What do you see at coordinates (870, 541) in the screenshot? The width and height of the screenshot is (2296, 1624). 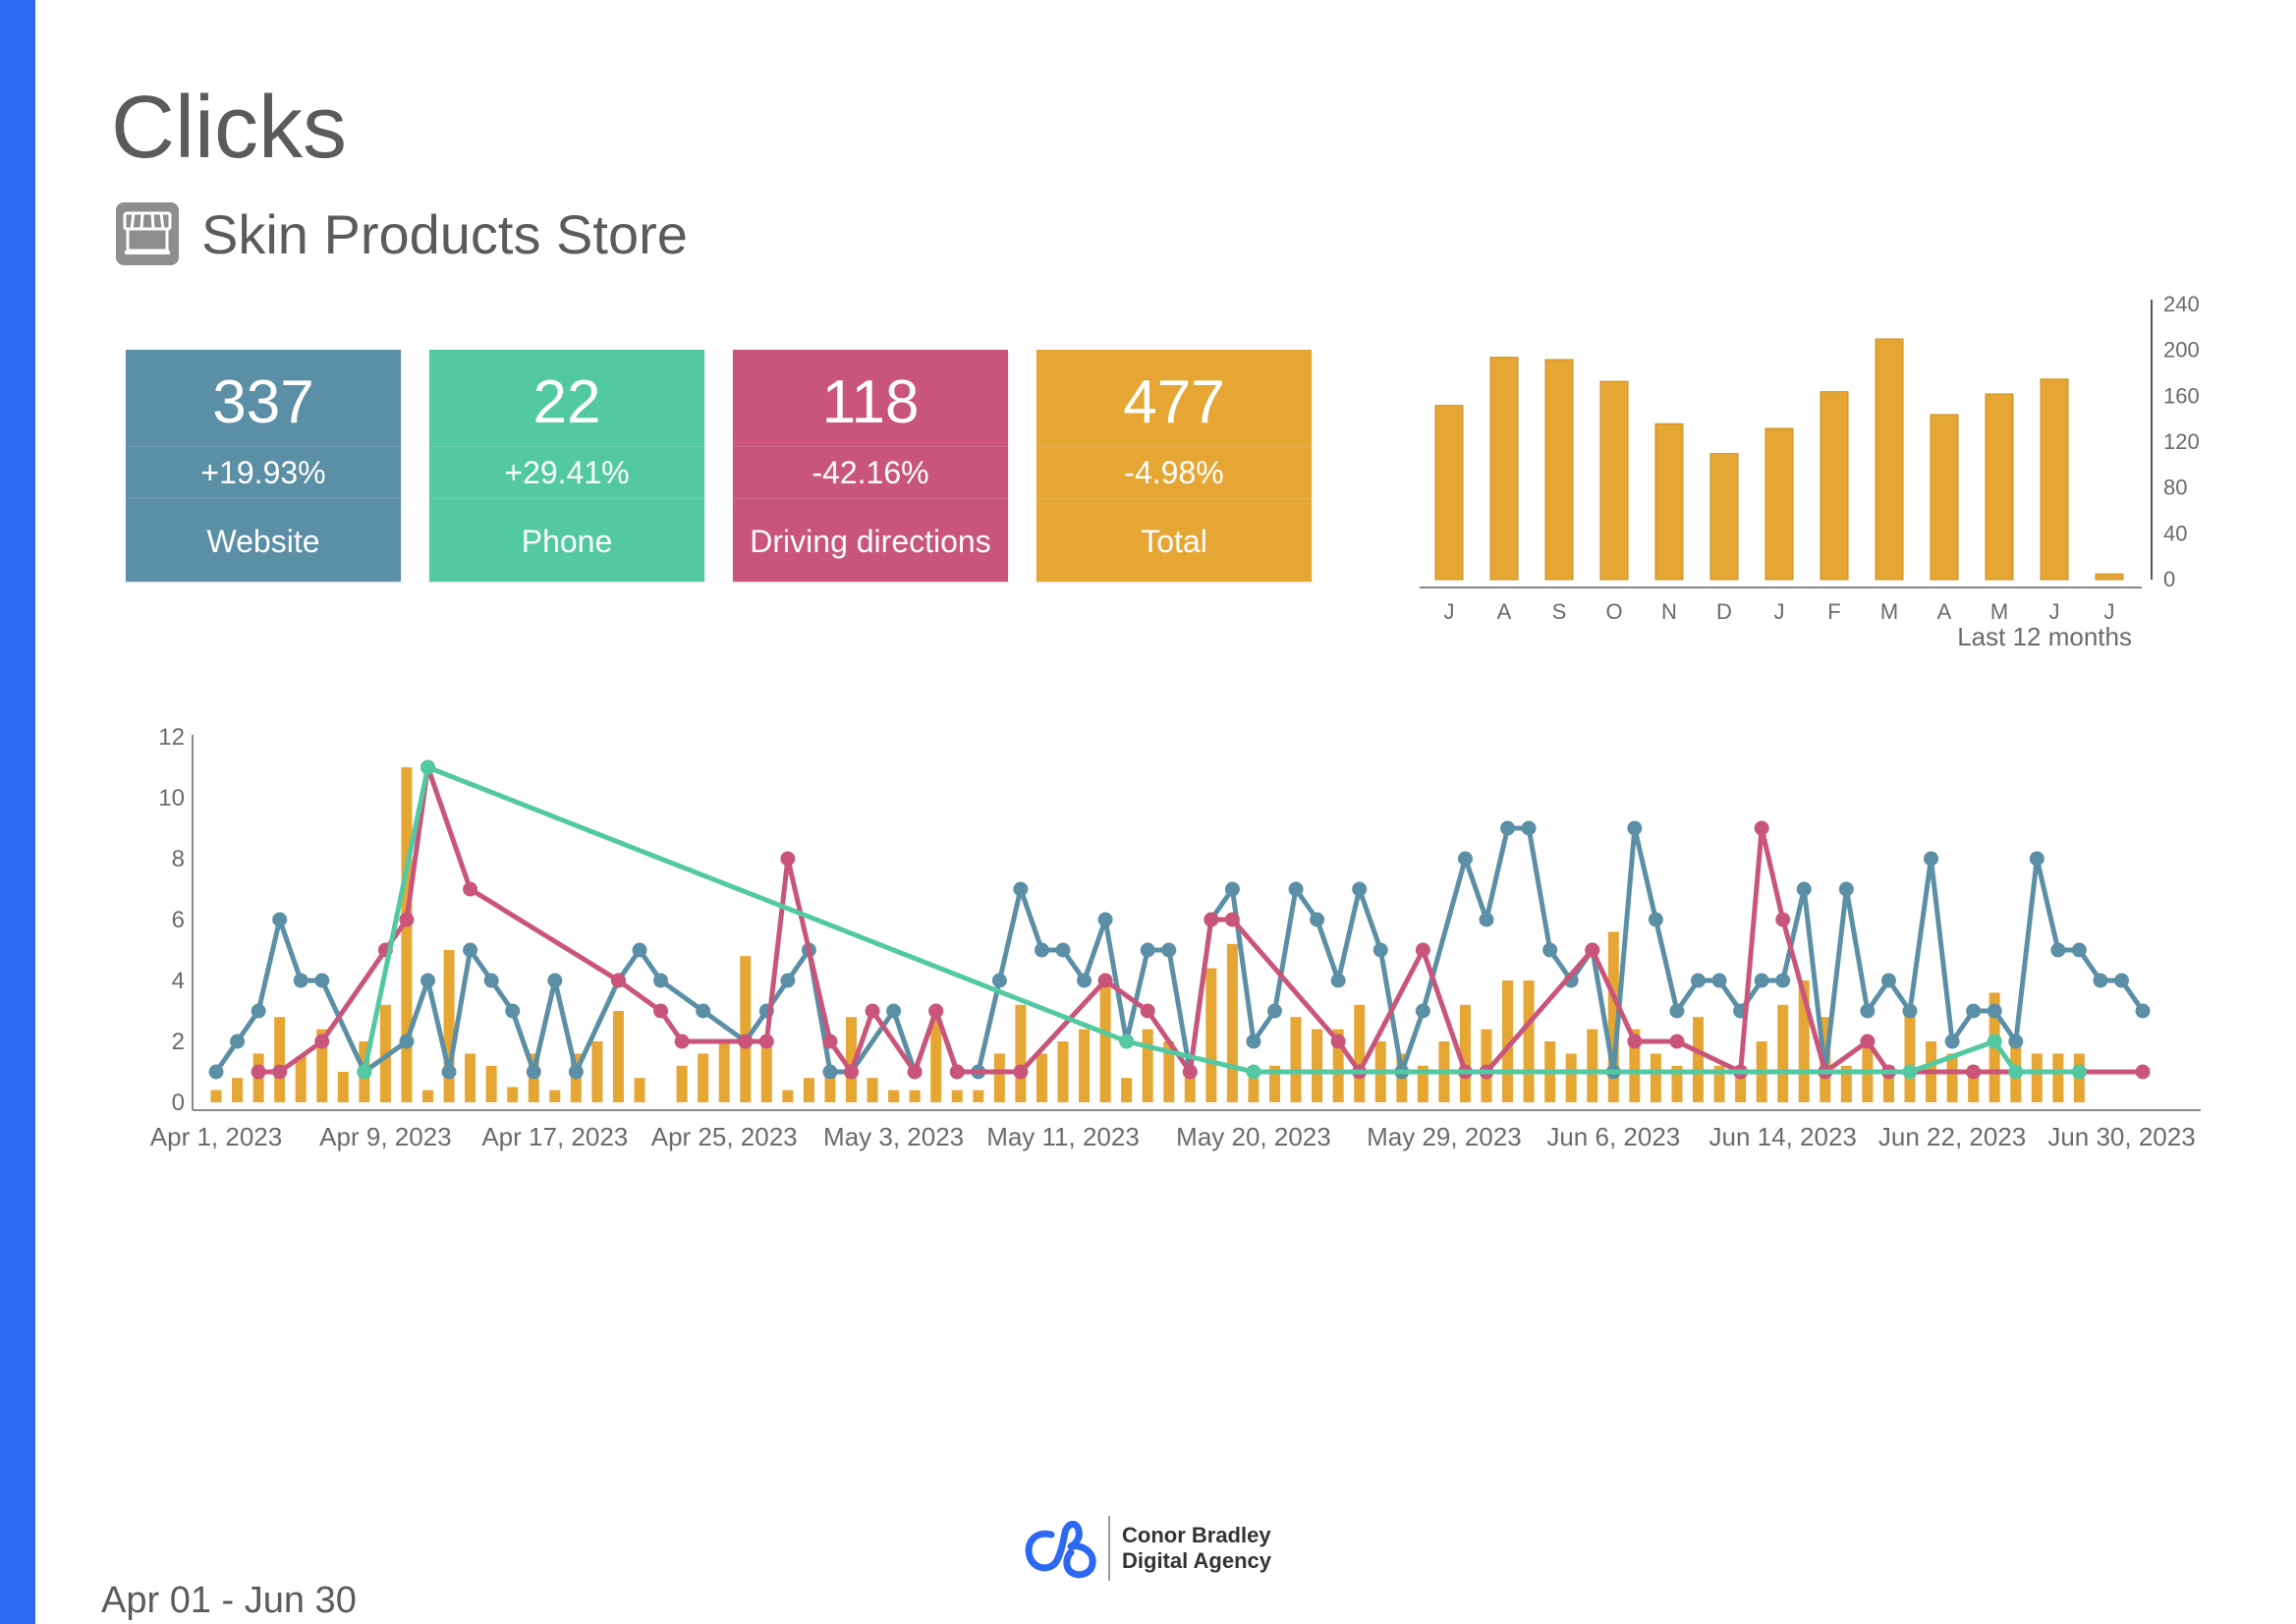 I see `kpi-label: Driving directions` at bounding box center [870, 541].